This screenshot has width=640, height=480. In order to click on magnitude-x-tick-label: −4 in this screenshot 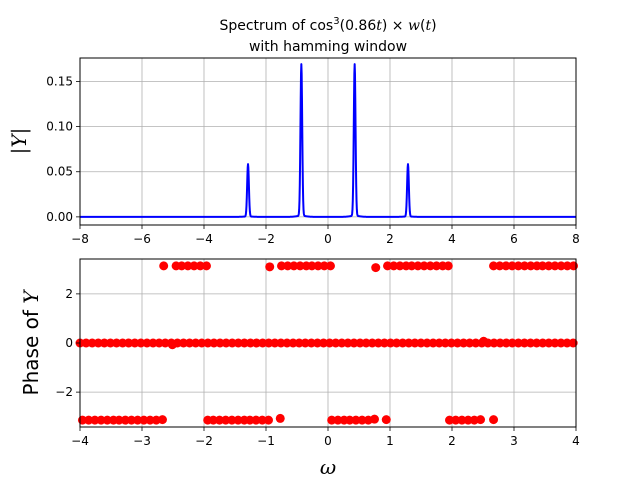, I will do `click(204, 239)`.